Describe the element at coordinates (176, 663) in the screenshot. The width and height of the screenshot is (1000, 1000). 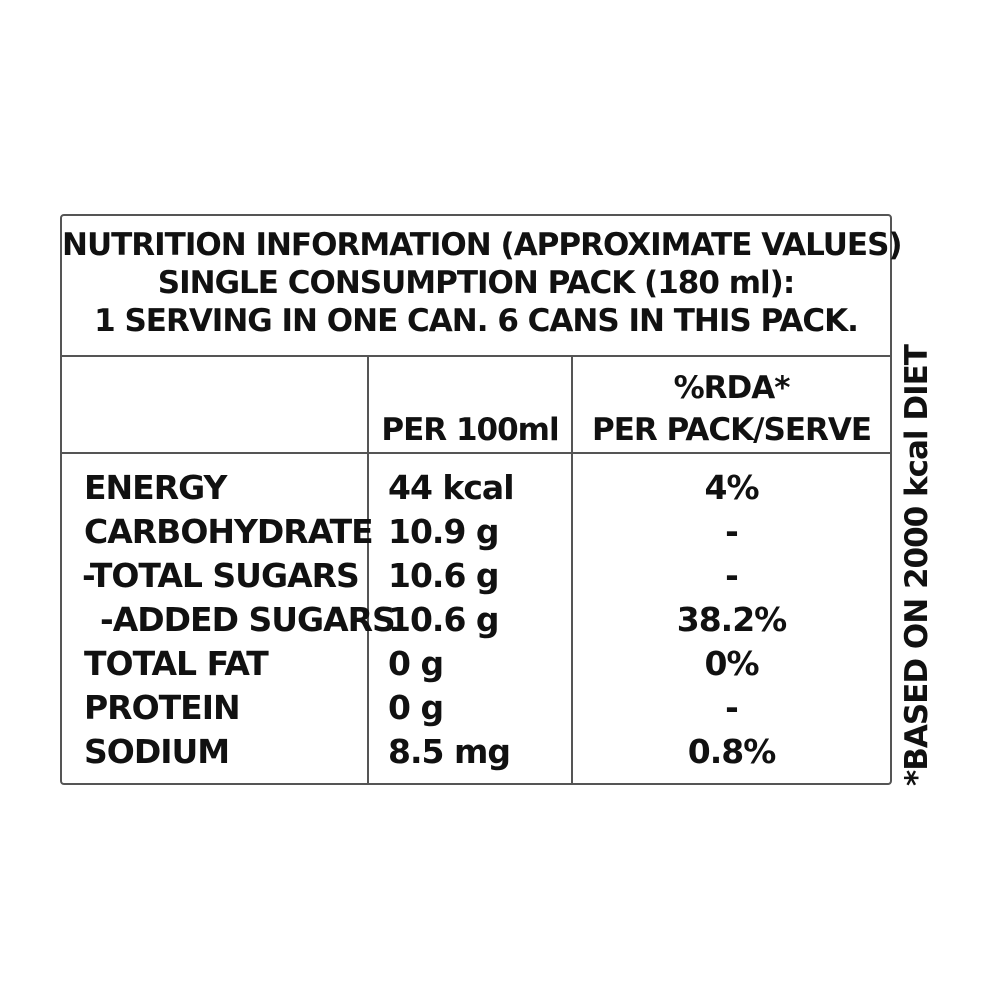
I see `nutrient-name: TOTAL FAT` at that location.